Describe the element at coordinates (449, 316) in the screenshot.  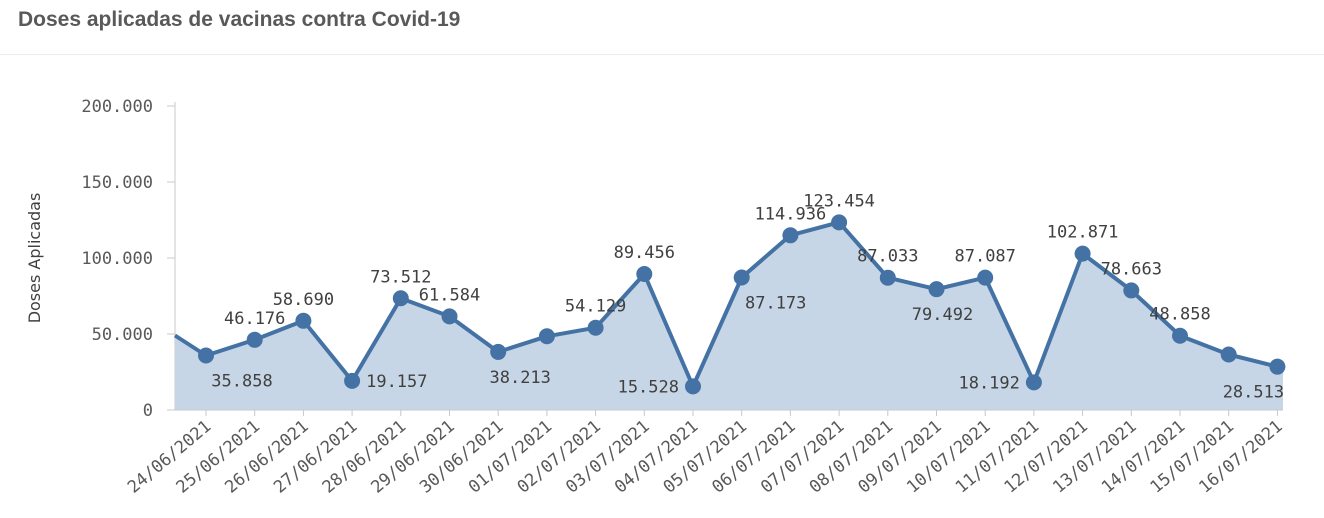
I see `data-point-29-06-2021` at that location.